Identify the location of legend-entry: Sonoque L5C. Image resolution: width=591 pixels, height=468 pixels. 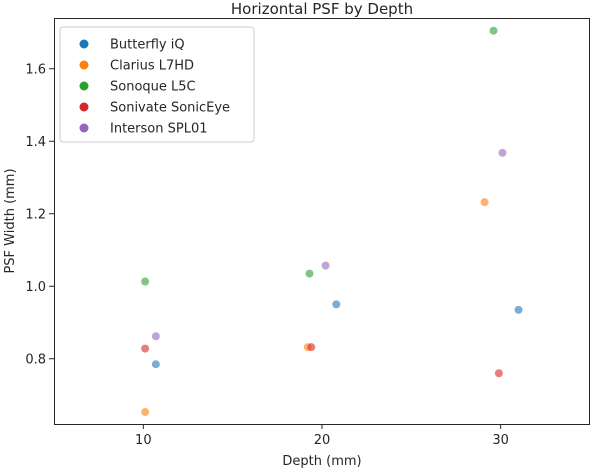
(153, 87).